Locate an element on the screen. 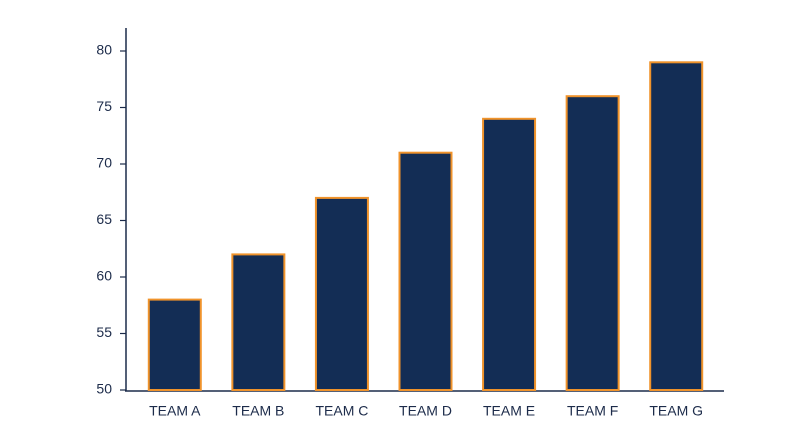 This screenshot has width=800, height=447. y-tick-label: 65 is located at coordinates (104, 219).